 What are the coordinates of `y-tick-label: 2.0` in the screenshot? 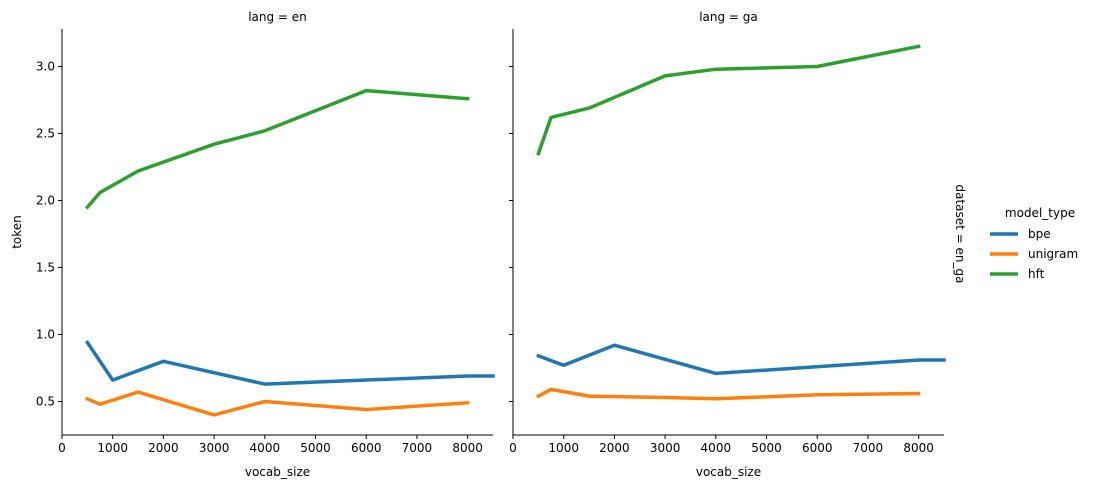 It's located at (45, 201).